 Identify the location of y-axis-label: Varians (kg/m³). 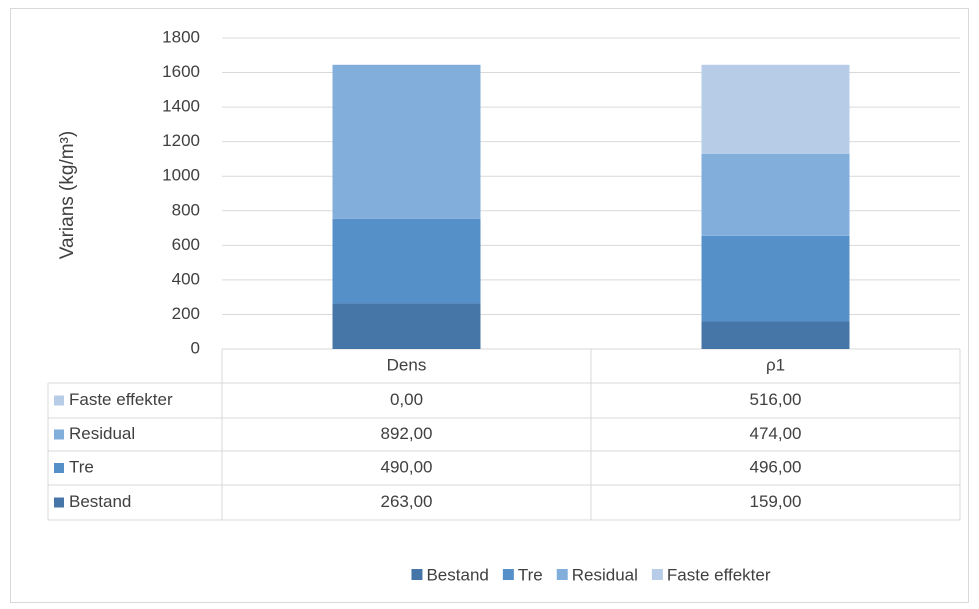
(67, 195).